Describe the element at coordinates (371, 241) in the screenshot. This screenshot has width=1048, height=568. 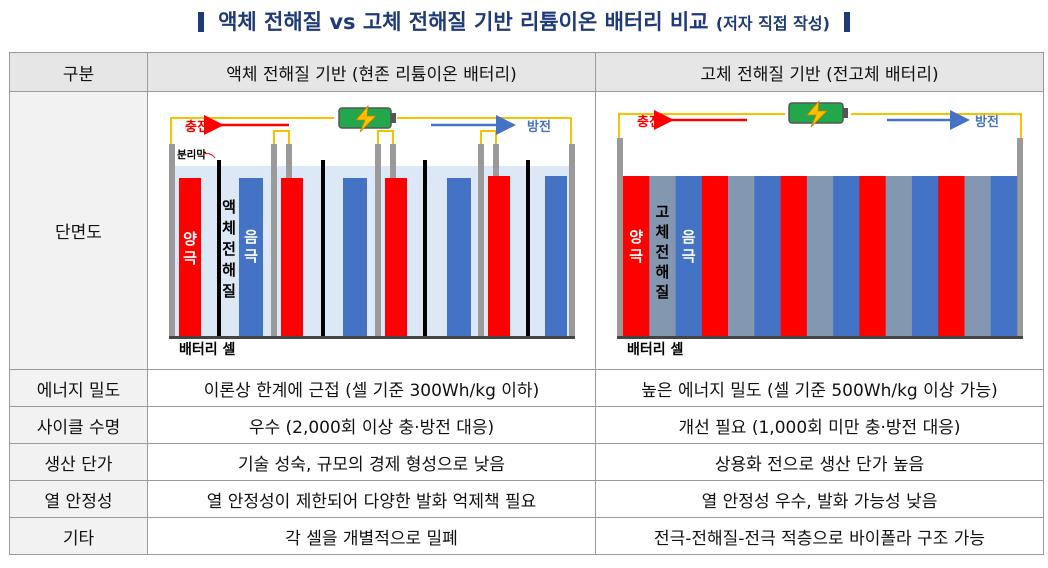
I see `liquid-cells` at that location.